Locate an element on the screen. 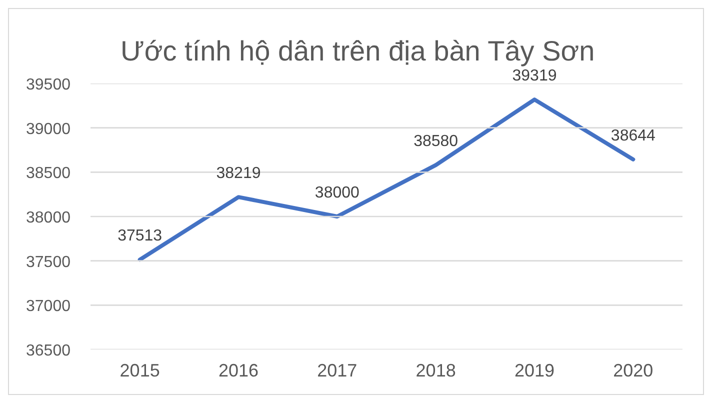 The image size is (712, 403). data-label: 38580 is located at coordinates (436, 141).